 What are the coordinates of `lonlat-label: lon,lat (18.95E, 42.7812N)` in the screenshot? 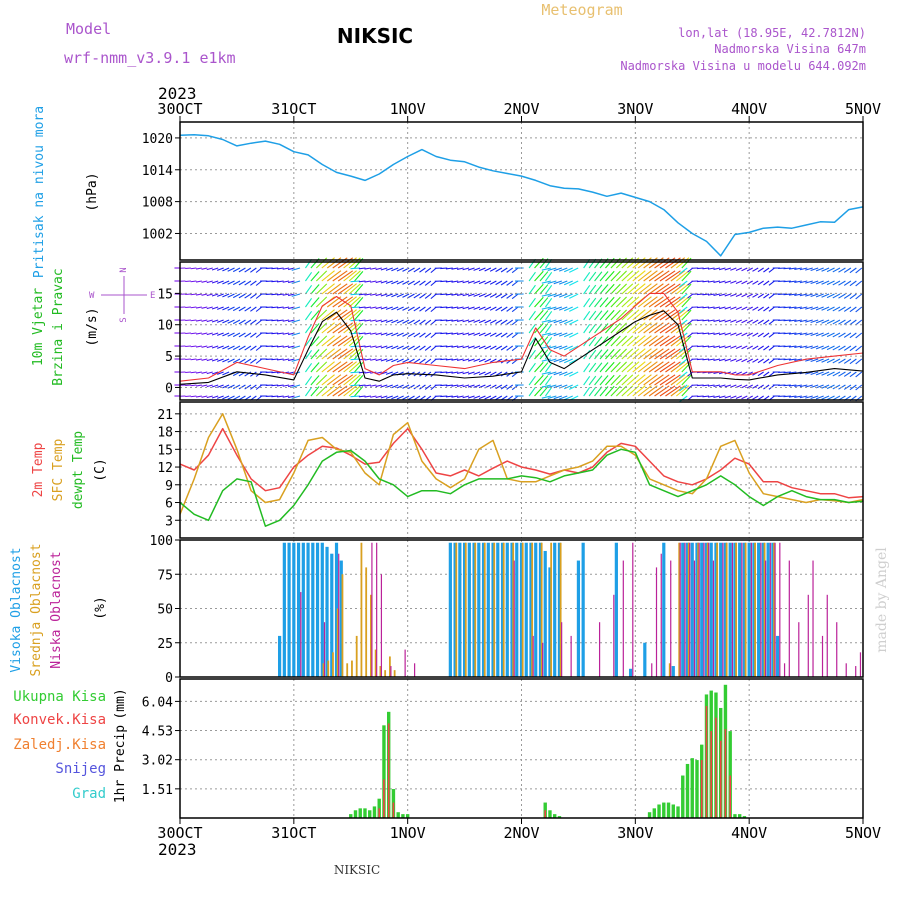 It's located at (772, 33).